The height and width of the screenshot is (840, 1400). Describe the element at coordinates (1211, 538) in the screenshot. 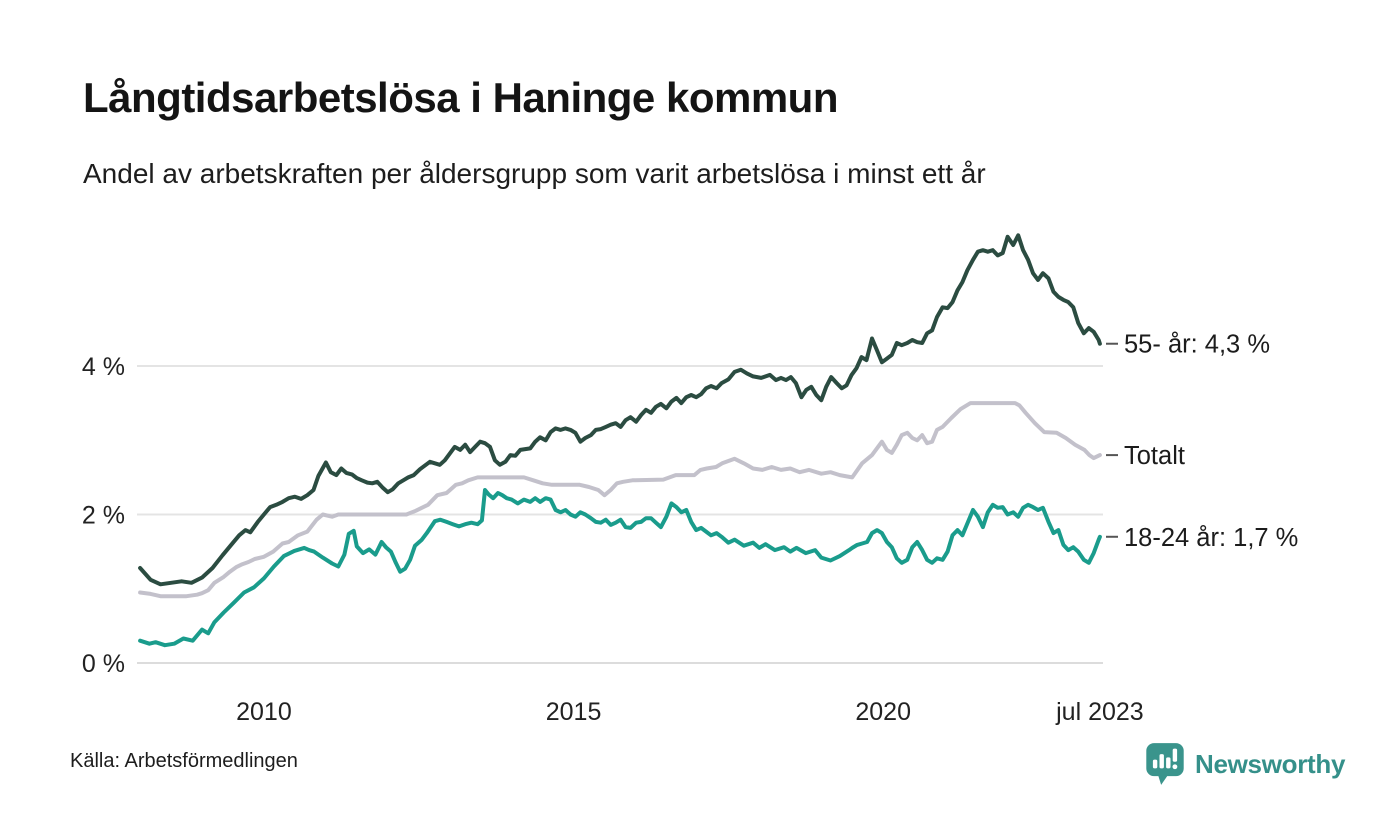

I see `series-end-label: 18-24 år: 1,7 %` at that location.